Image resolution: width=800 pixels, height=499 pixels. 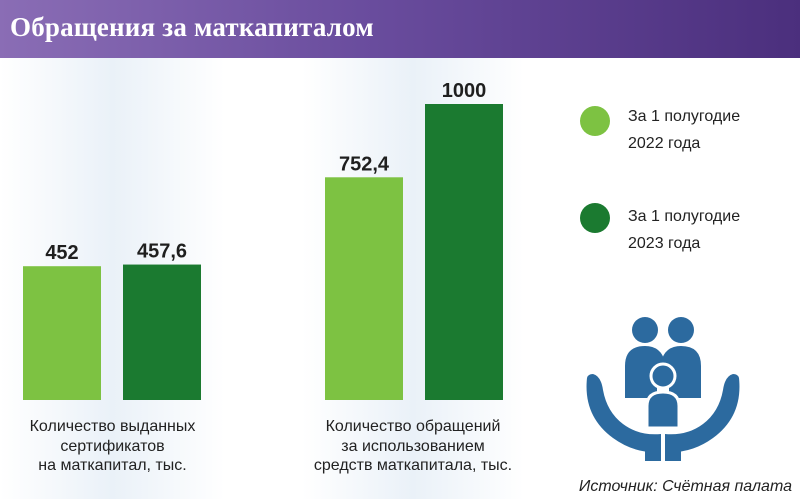 What do you see at coordinates (685, 486) in the screenshot?
I see `source-note: Источник: Счётная палата` at bounding box center [685, 486].